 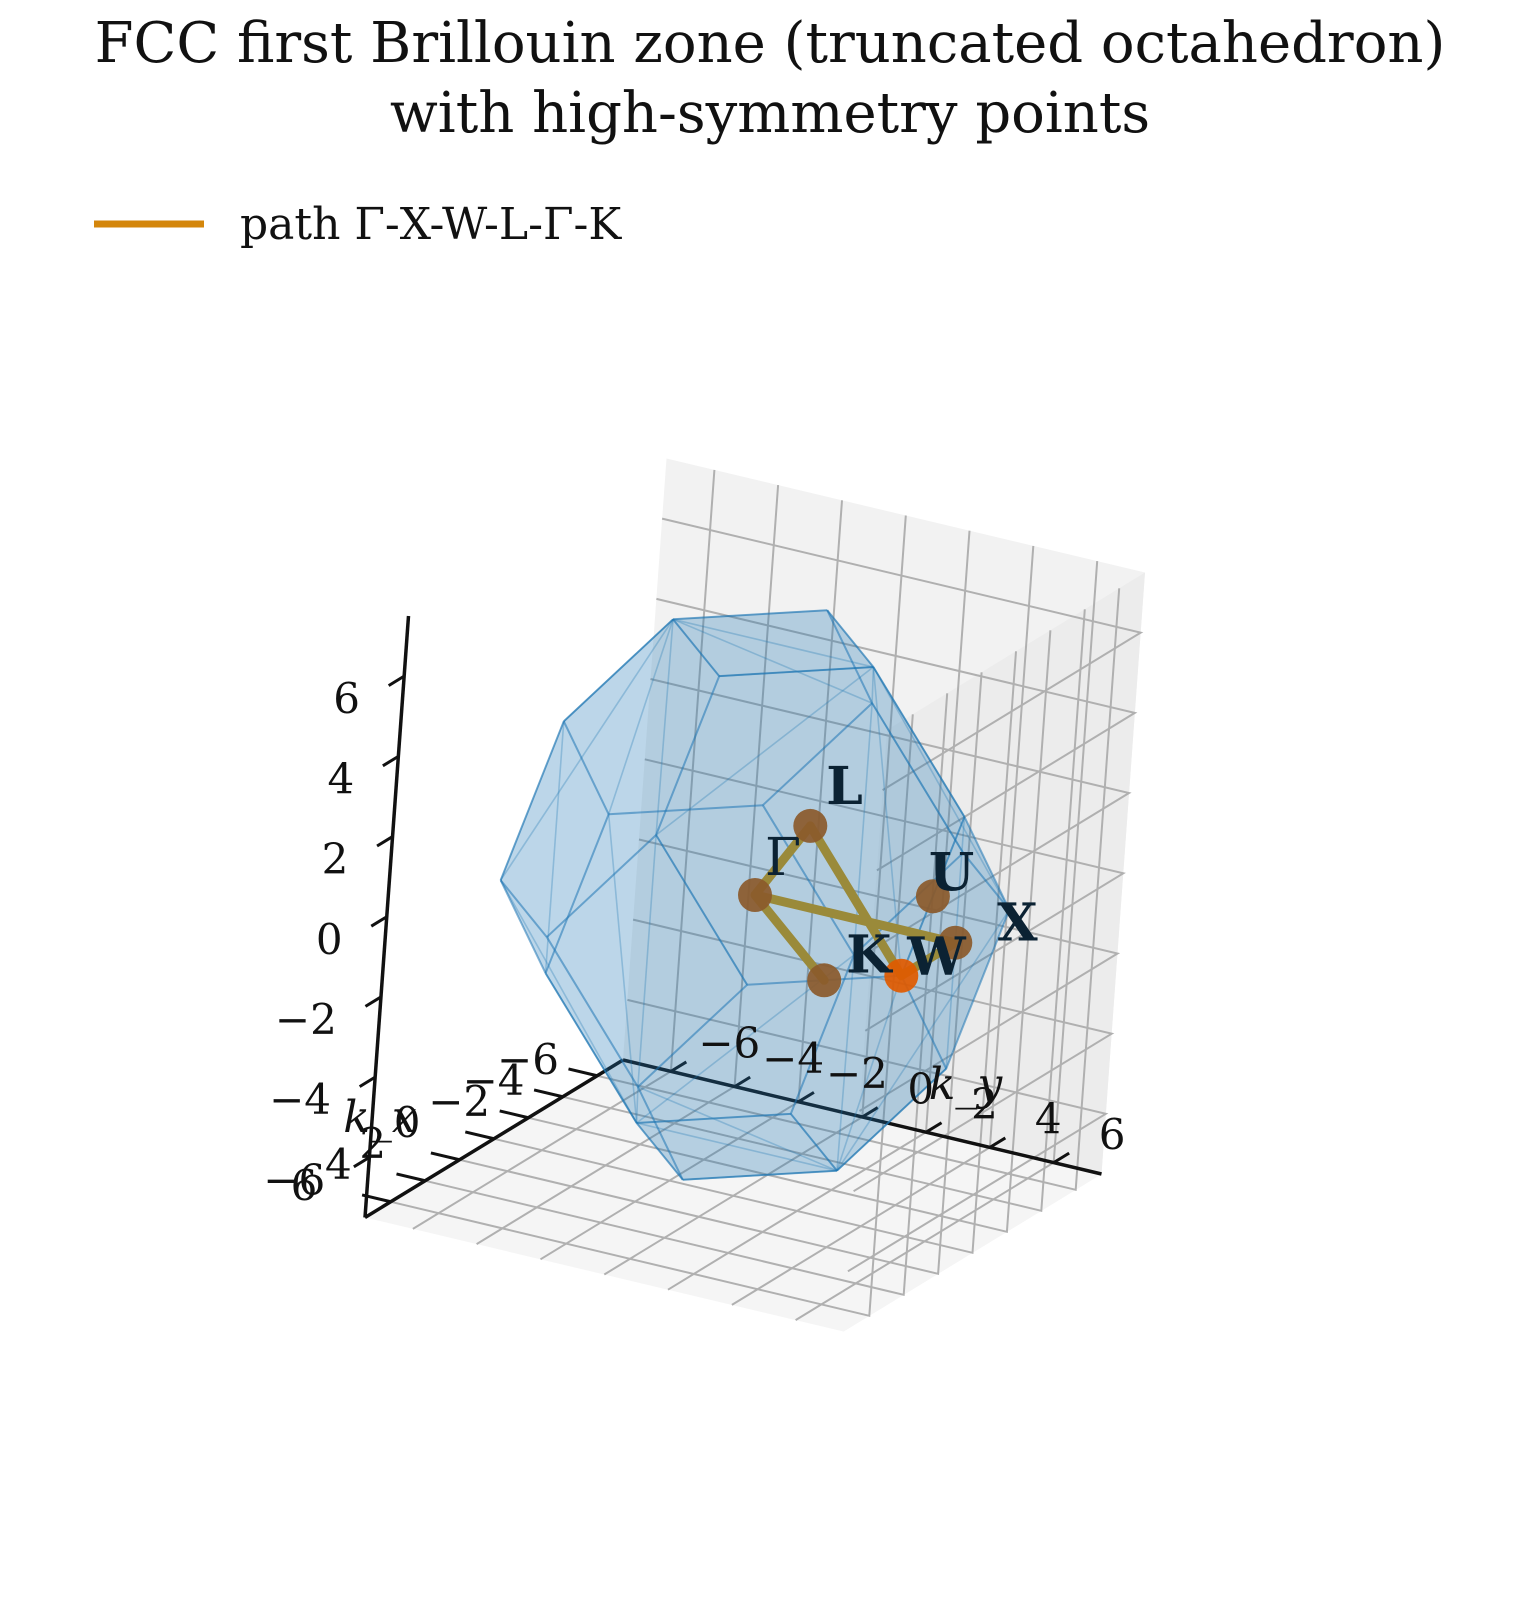 I want to click on tick-label-kz: 0, so click(x=329, y=939).